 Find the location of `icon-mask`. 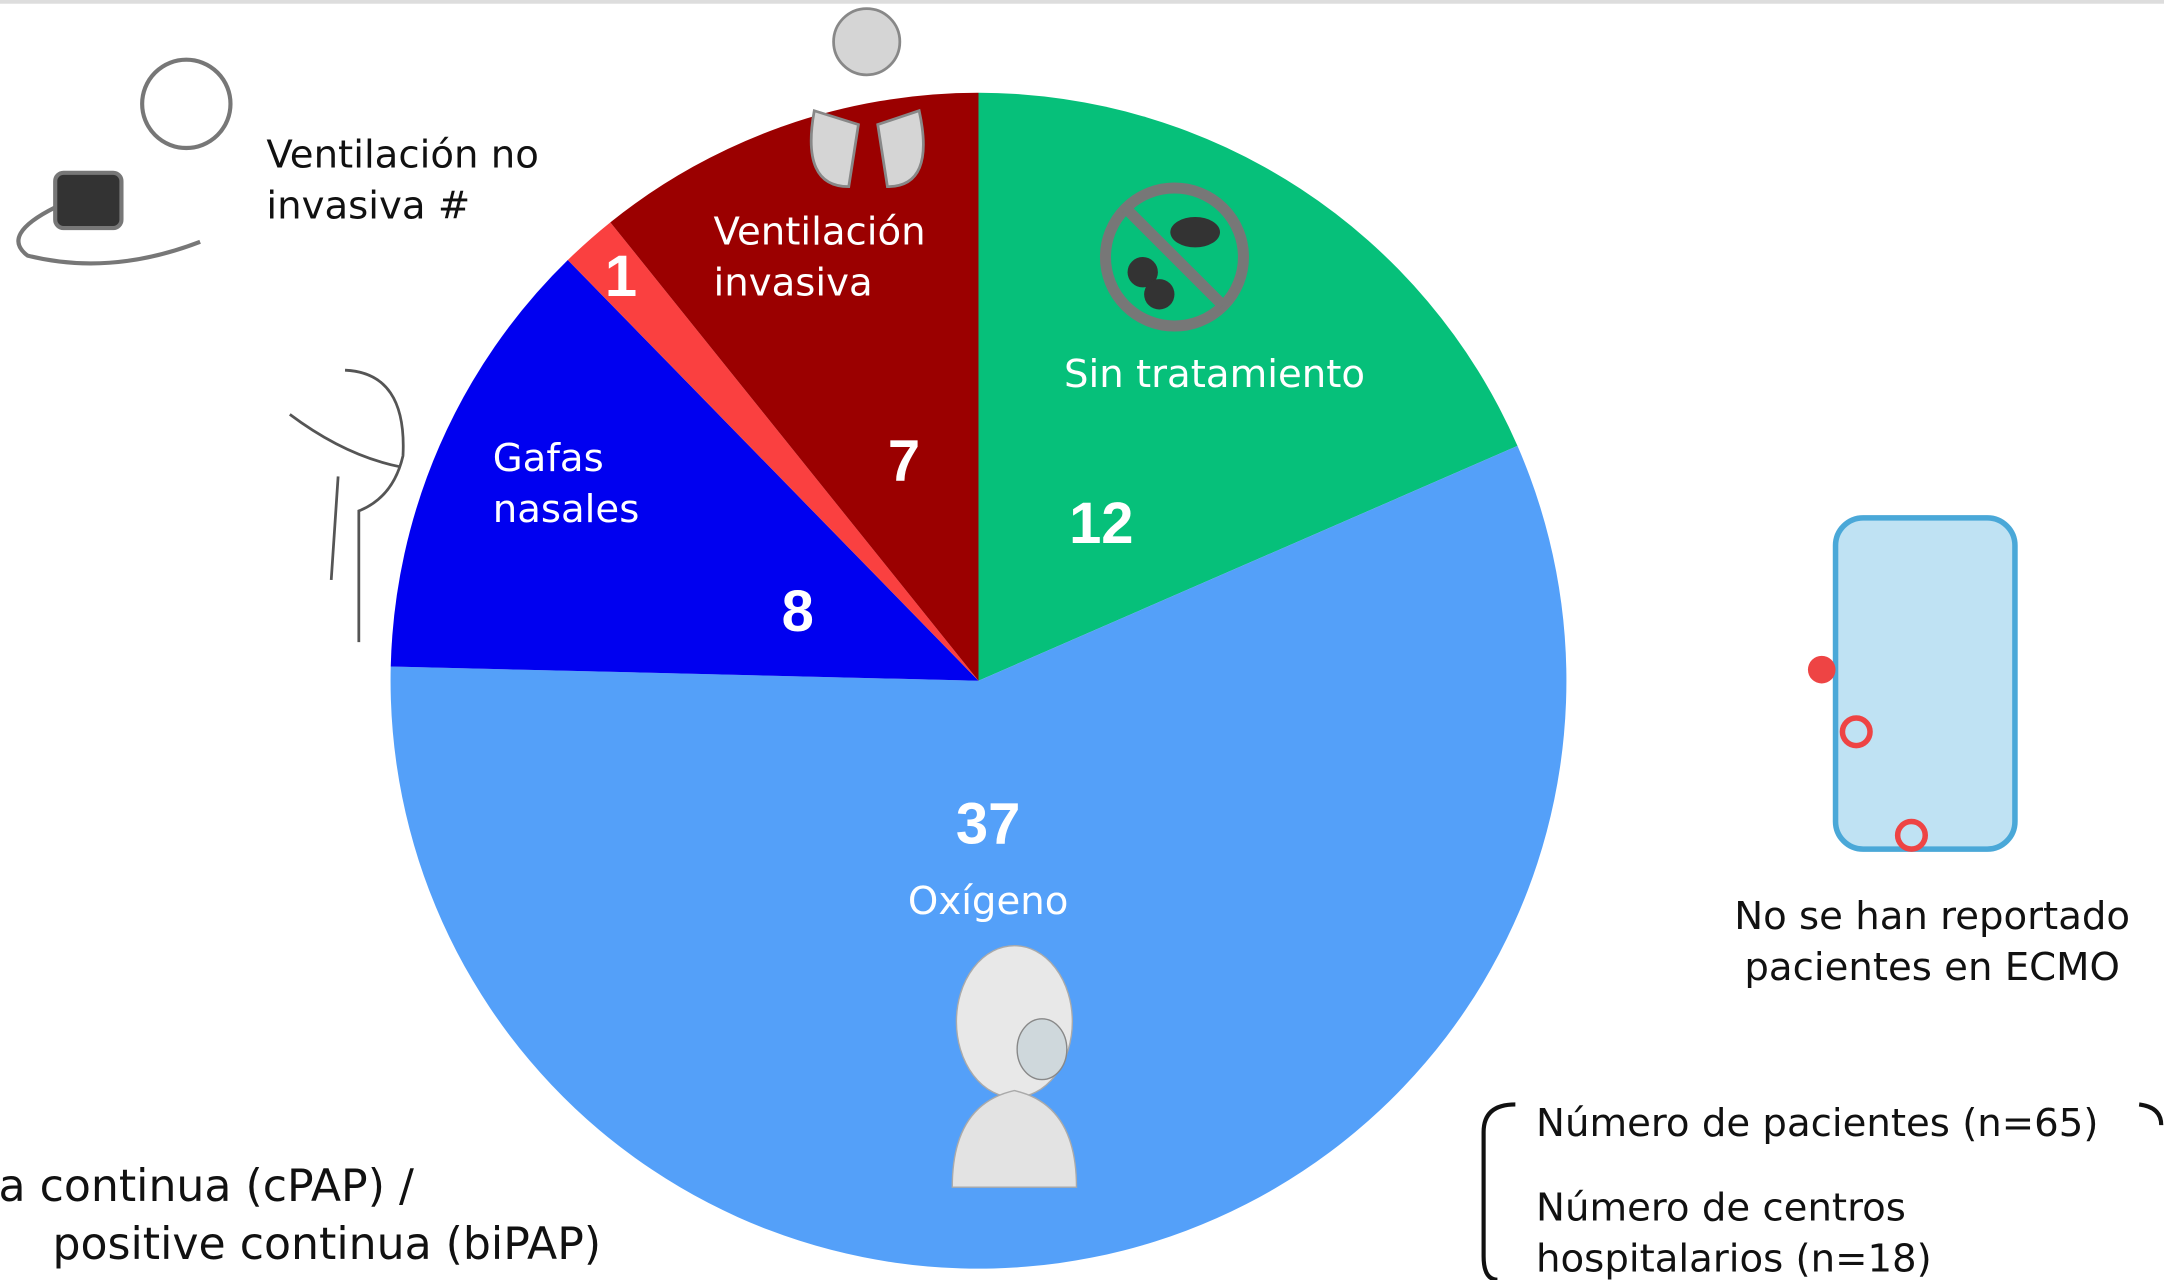

icon-mask is located at coordinates (1014, 1066).